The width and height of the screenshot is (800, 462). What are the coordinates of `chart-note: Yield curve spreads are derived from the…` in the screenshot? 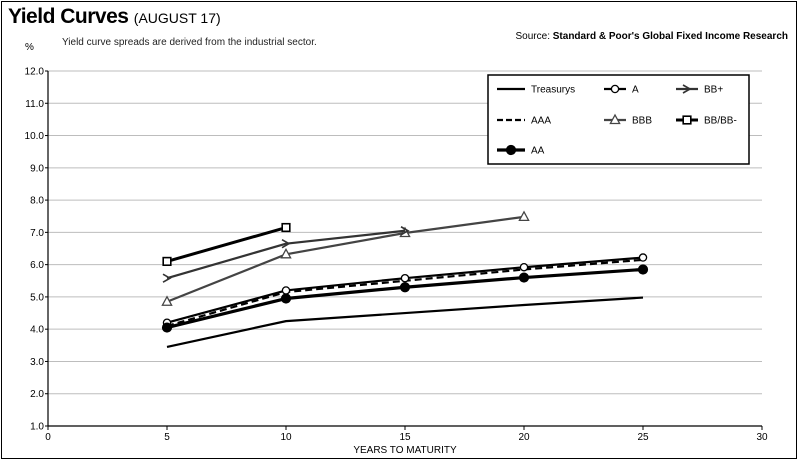 It's located at (189, 42).